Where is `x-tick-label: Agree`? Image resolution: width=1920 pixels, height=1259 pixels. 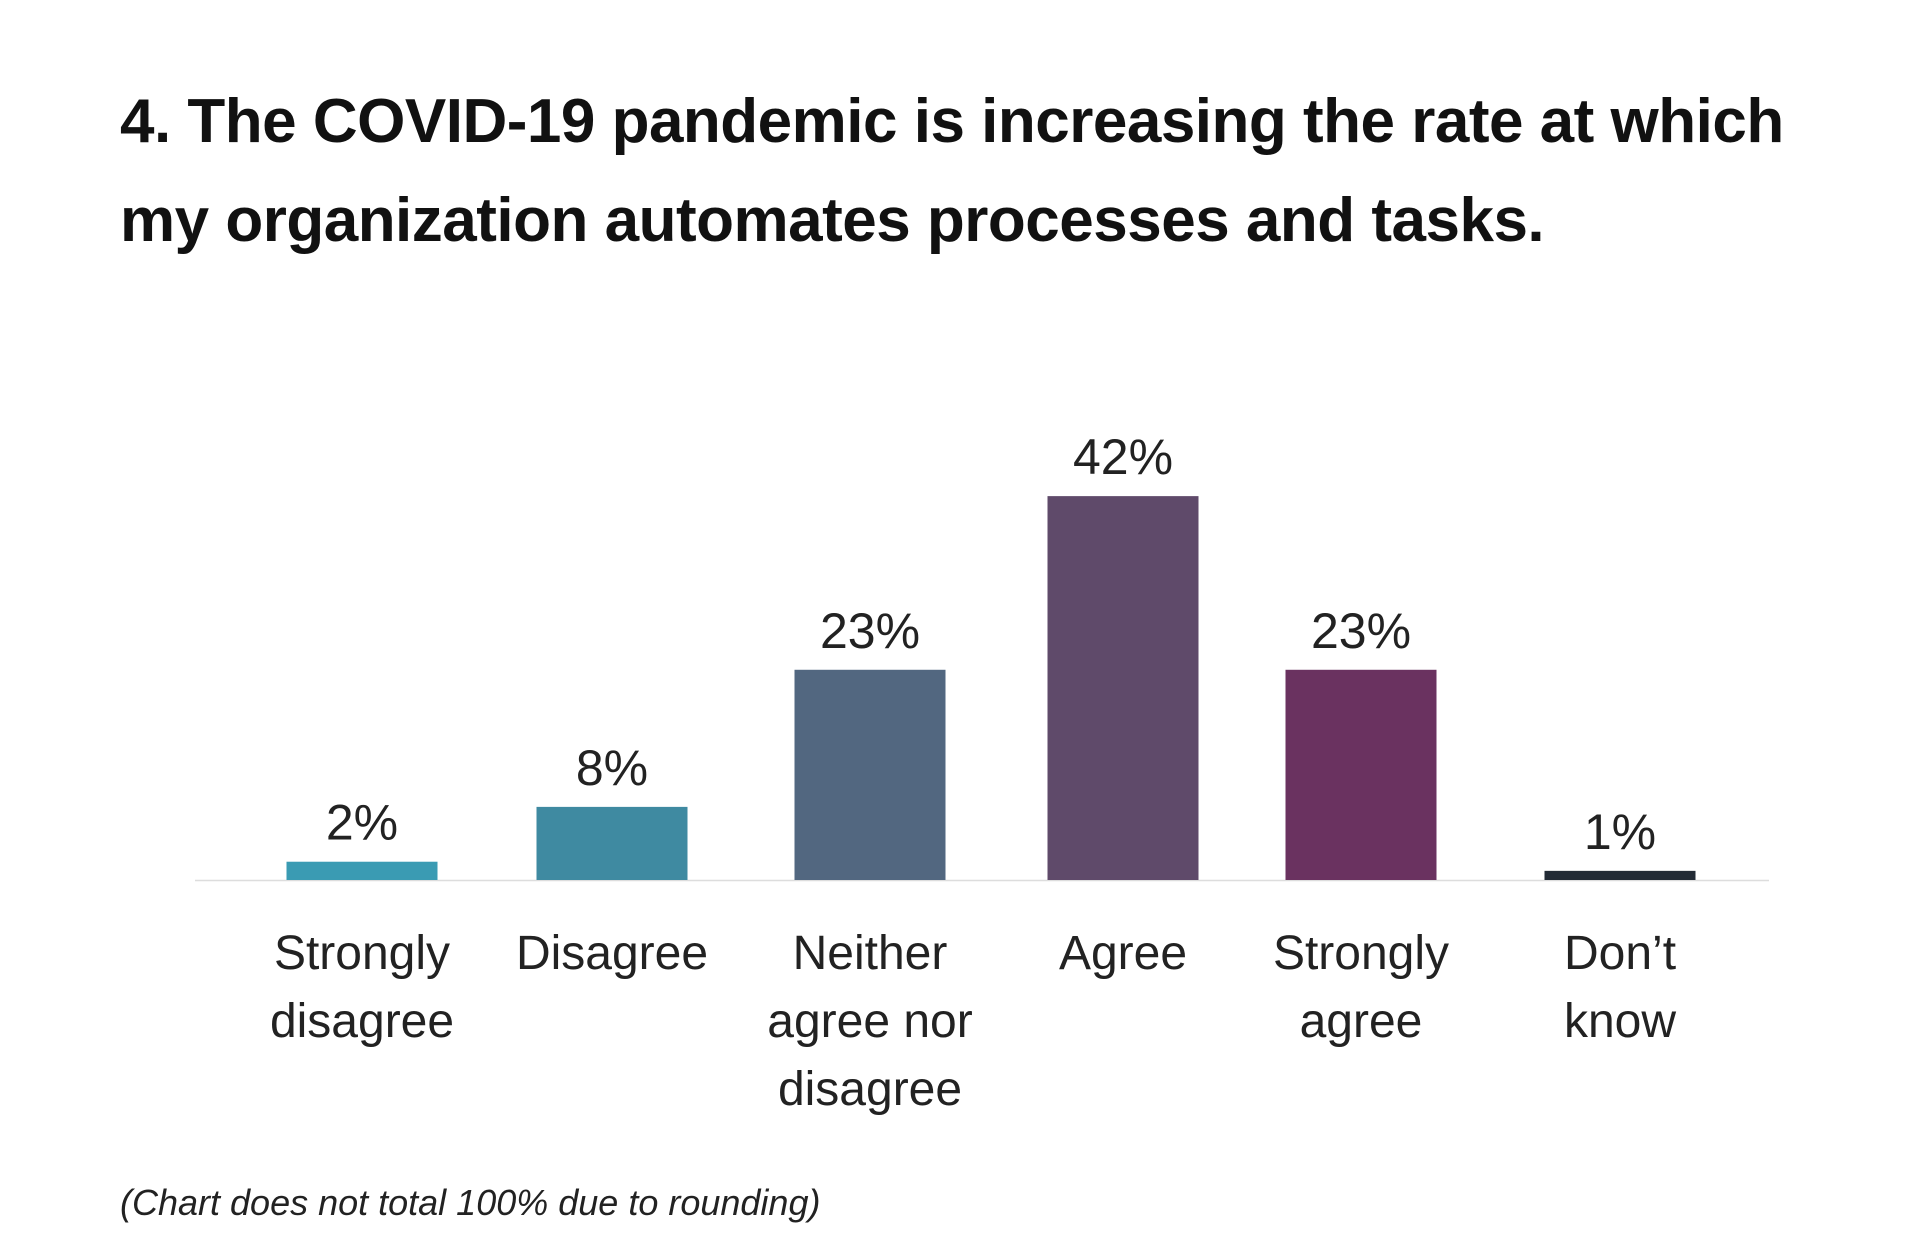
x-tick-label: Agree is located at coordinates (1123, 953).